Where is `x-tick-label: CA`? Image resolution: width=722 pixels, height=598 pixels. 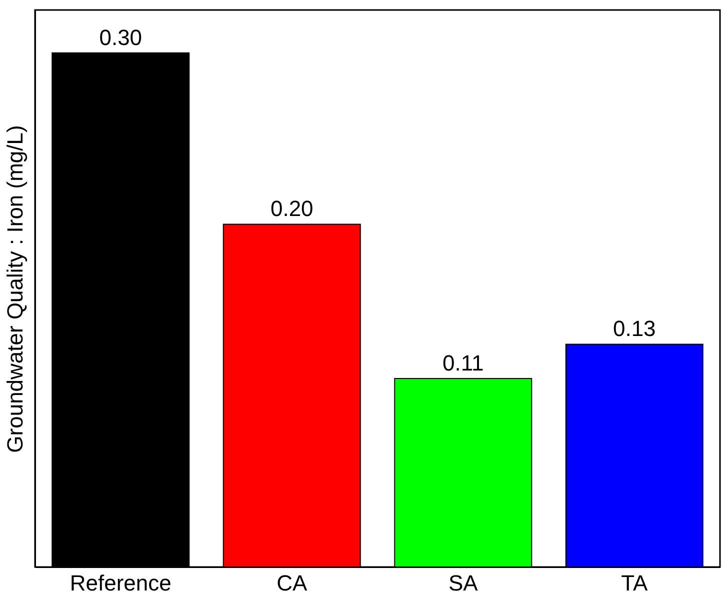 x-tick-label: CA is located at coordinates (292, 583).